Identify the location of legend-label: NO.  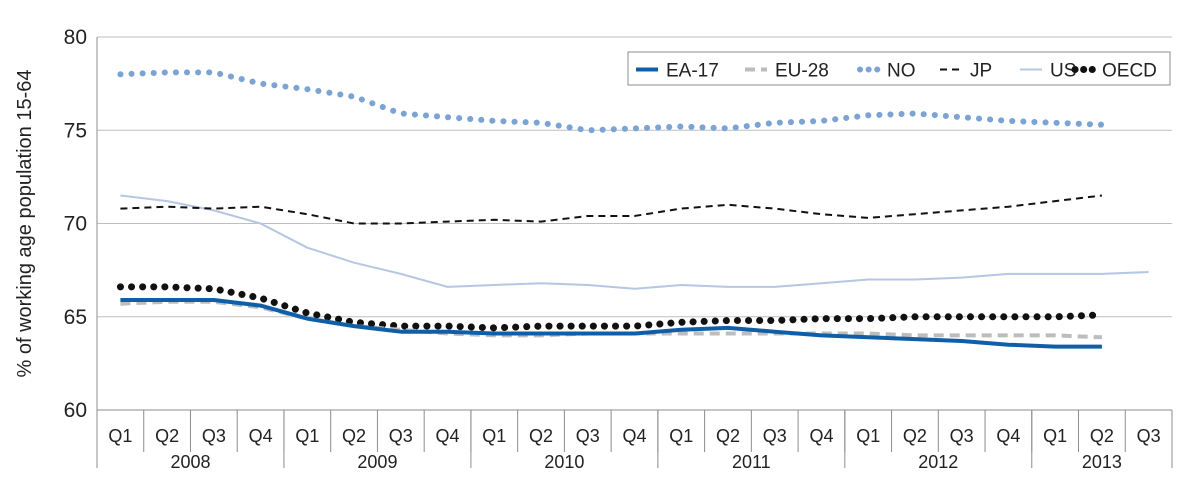
(901, 71).